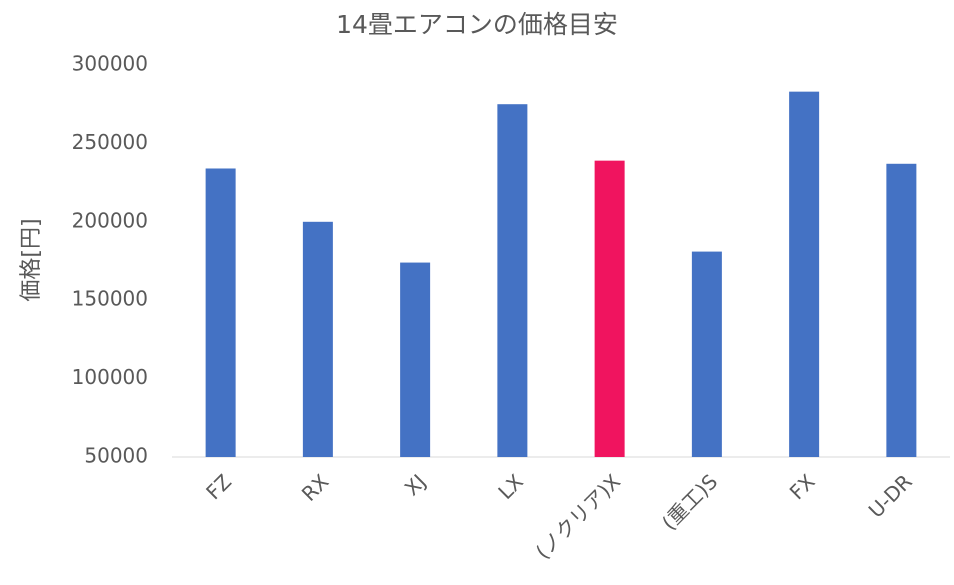 The width and height of the screenshot is (954, 585). Describe the element at coordinates (890, 495) in the screenshot. I see `x-tick-label: U-DR` at that location.